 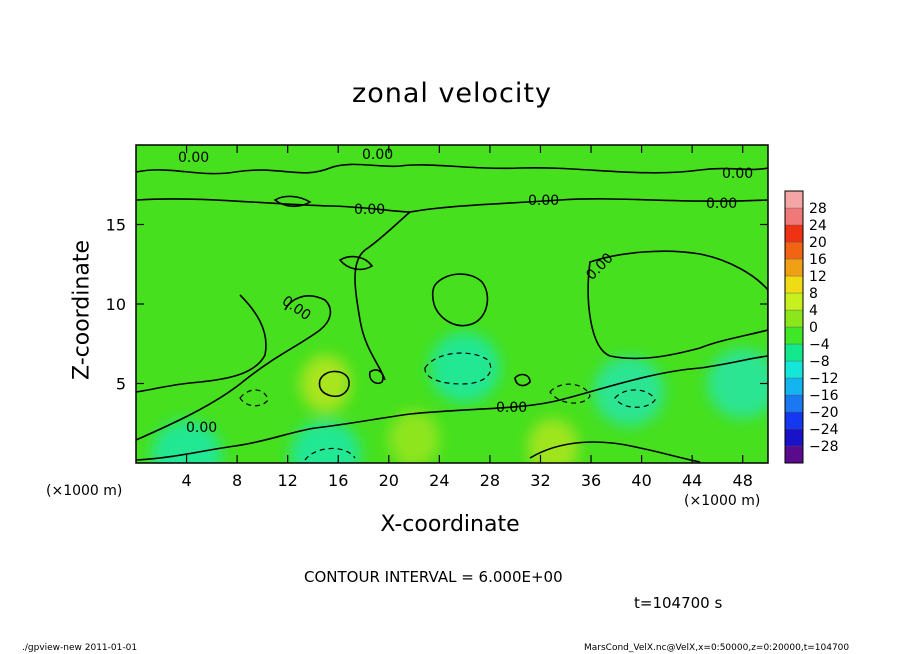 What do you see at coordinates (338, 480) in the screenshot?
I see `x-tick-label: 16` at bounding box center [338, 480].